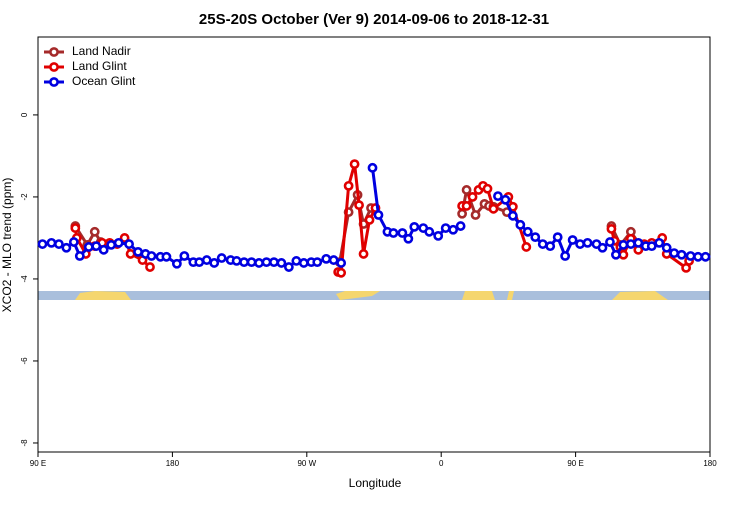  What do you see at coordinates (7, 245) in the screenshot?
I see `y-axis-label: XCO2 - MLO trend (ppm)` at bounding box center [7, 245].